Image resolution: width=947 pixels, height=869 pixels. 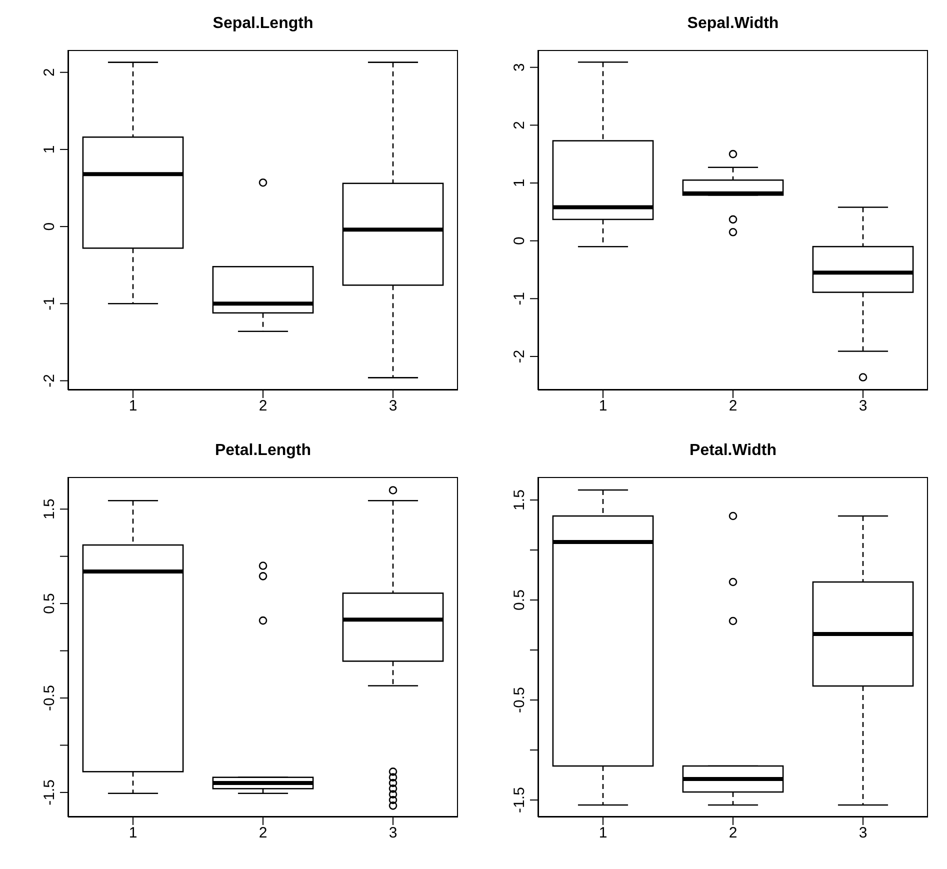 I want to click on chart-title: Petal.Width, so click(x=733, y=451).